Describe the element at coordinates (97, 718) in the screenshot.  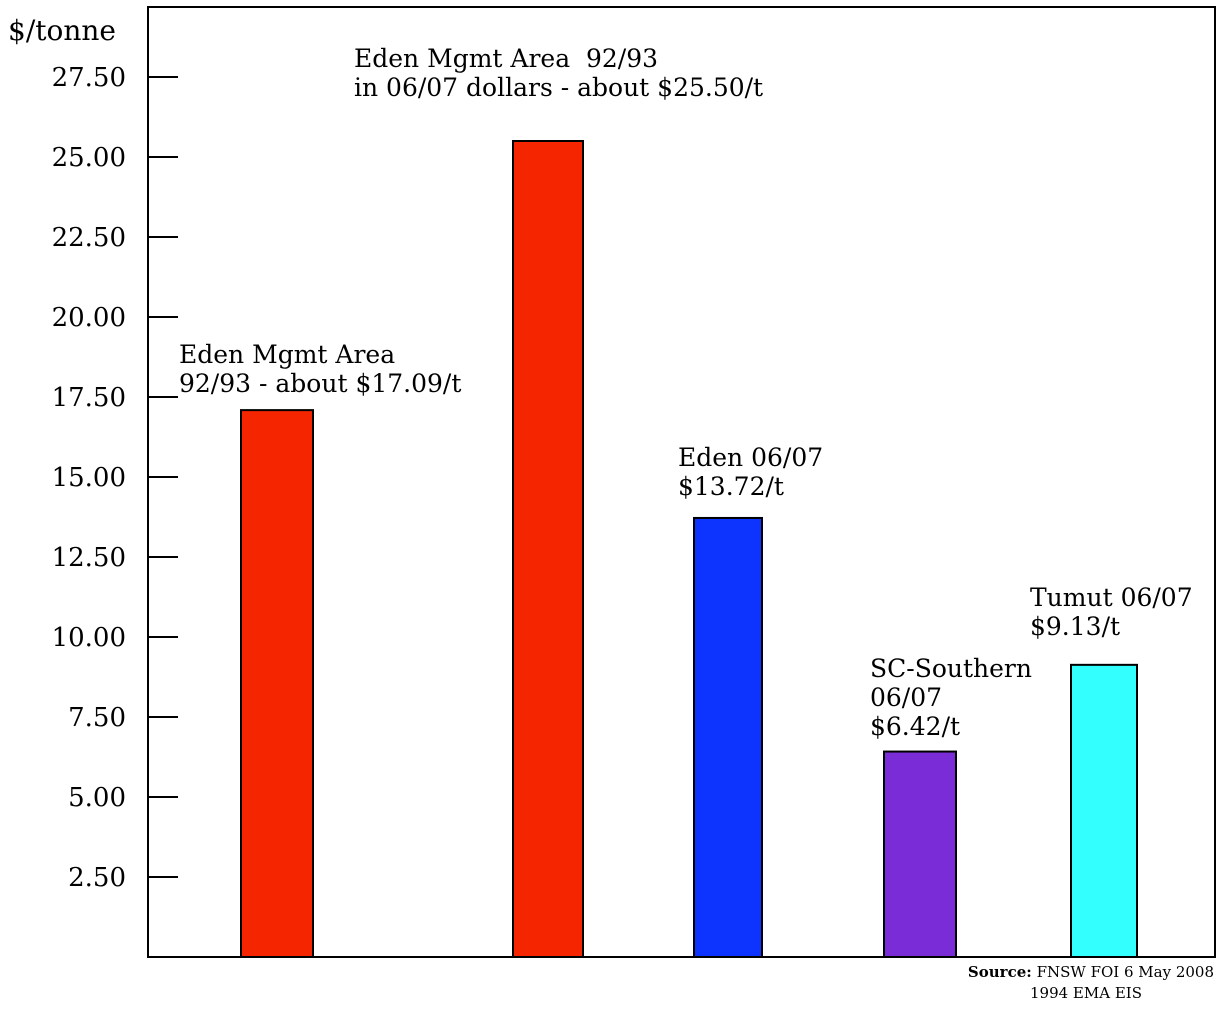
I see `y-tick-label-2: 7.50` at that location.